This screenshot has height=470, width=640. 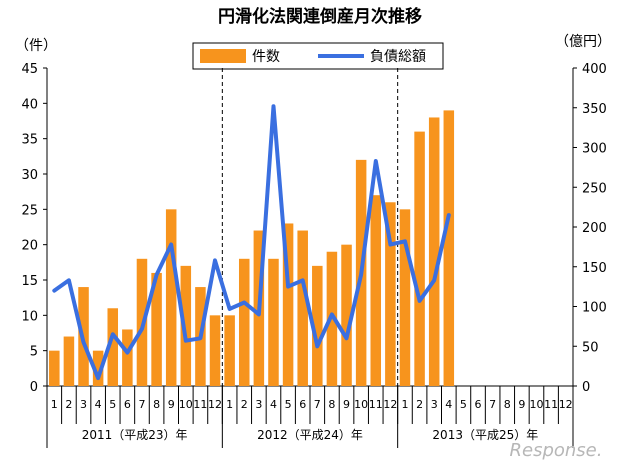 What do you see at coordinates (320, 16) in the screenshot?
I see `chart-title: 円滑化法関連倒産月次推移` at bounding box center [320, 16].